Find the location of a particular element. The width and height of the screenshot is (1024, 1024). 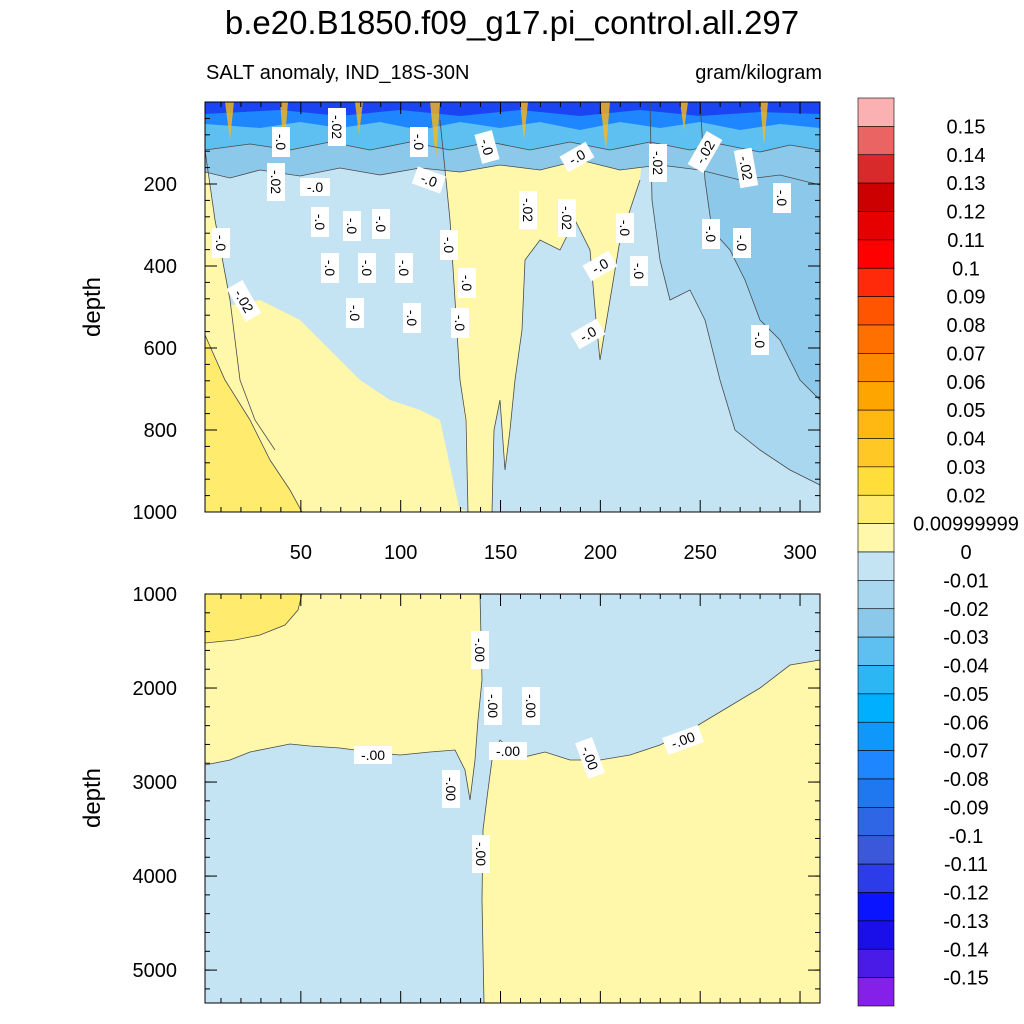

colorbar-label: -0.11 is located at coordinates (966, 865).